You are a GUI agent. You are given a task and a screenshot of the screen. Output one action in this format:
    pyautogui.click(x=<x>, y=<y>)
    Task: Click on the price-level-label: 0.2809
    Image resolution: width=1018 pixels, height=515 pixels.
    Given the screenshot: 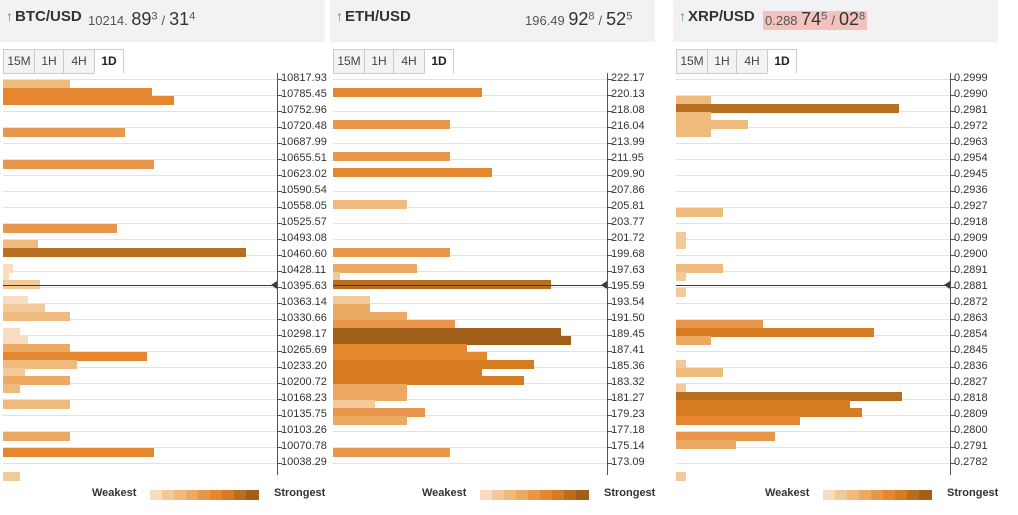 What is the action you would take?
    pyautogui.click(x=971, y=414)
    